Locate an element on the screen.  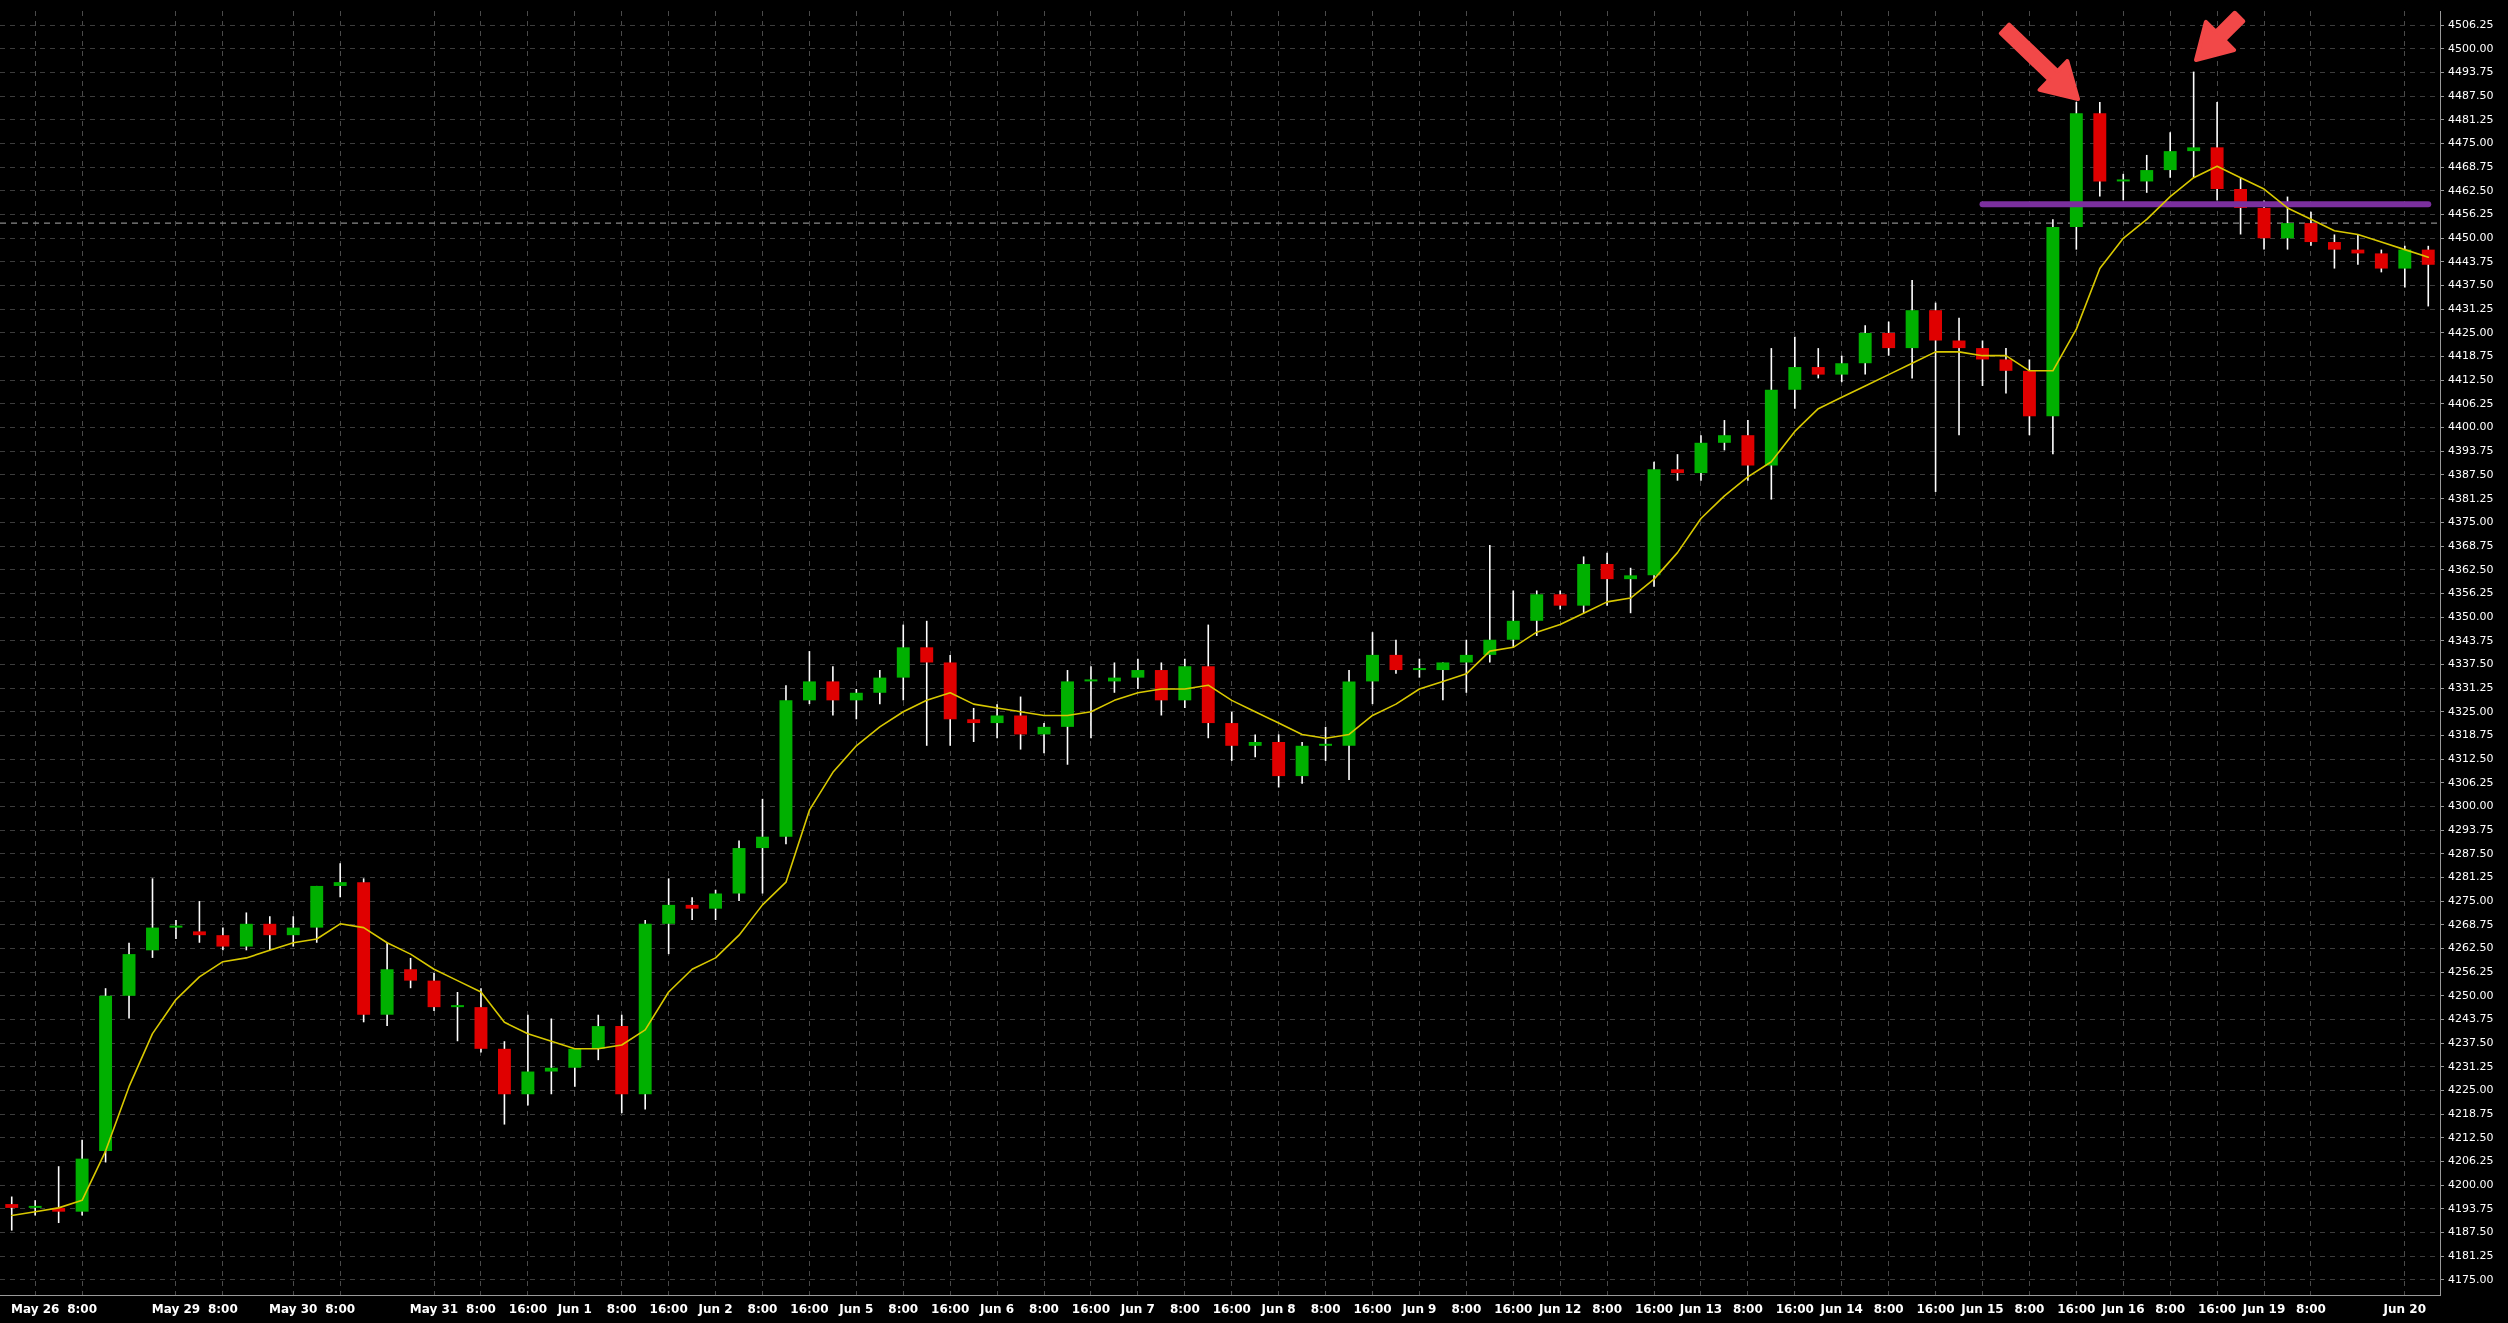
x-tick-label: Jun 14 is located at coordinates (1841, 1309).